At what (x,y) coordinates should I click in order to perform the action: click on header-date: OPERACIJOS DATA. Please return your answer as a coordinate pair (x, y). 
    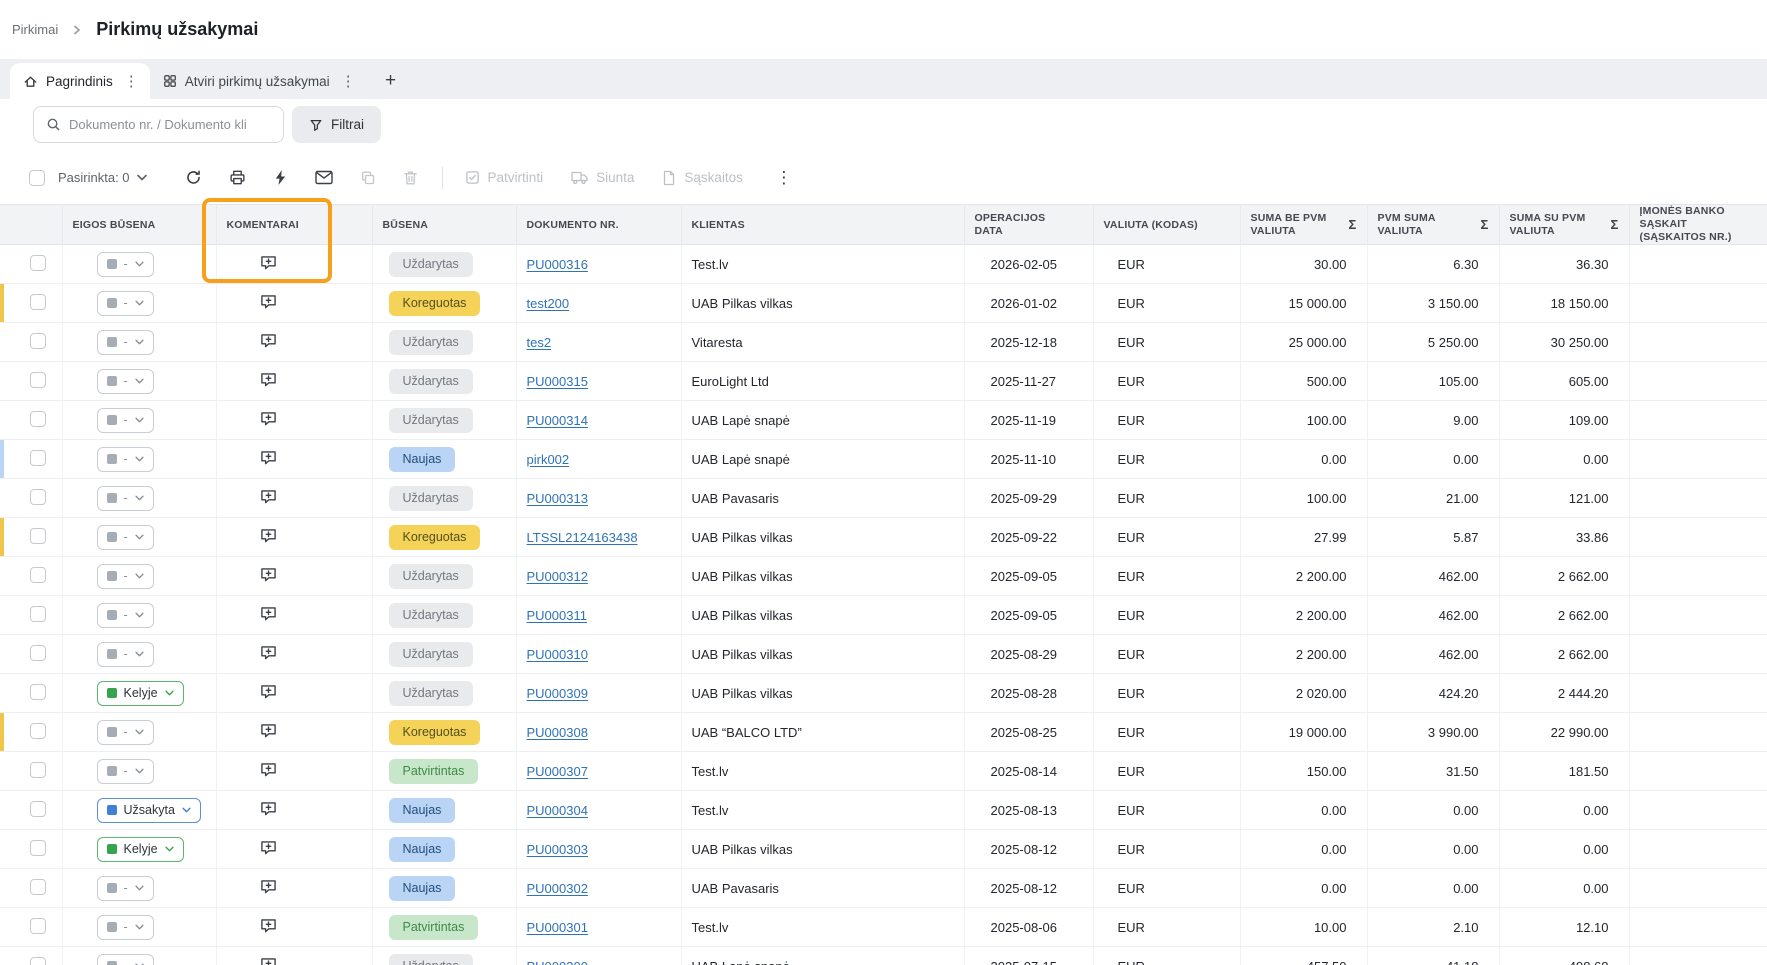
    Looking at the image, I should click on (1029, 224).